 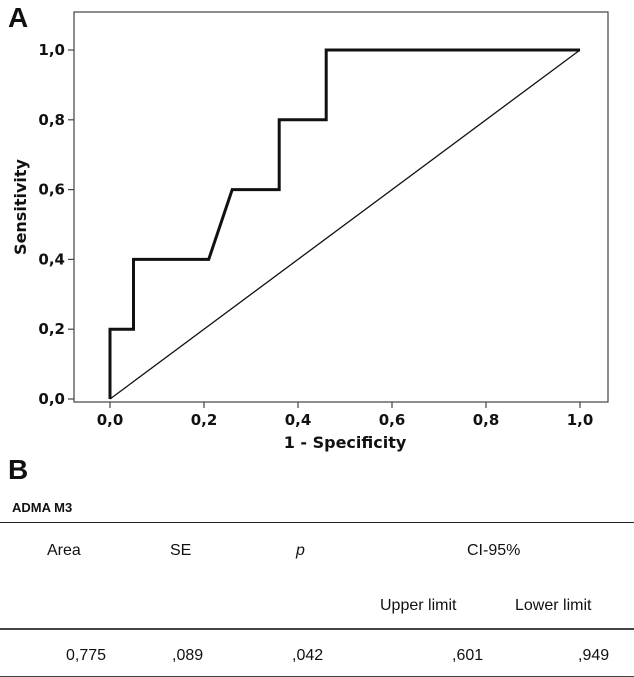 I want to click on x-tick-label: 0,2, so click(x=204, y=420).